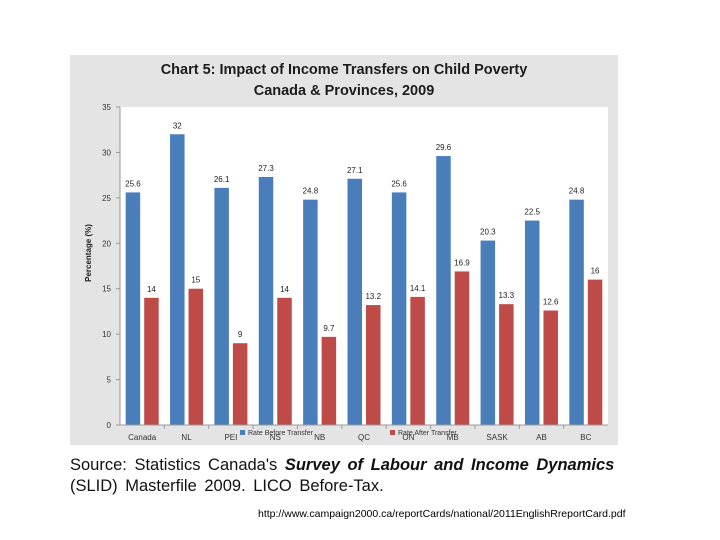 This screenshot has height=540, width=720. I want to click on y-tick-label: 0, so click(109, 425).